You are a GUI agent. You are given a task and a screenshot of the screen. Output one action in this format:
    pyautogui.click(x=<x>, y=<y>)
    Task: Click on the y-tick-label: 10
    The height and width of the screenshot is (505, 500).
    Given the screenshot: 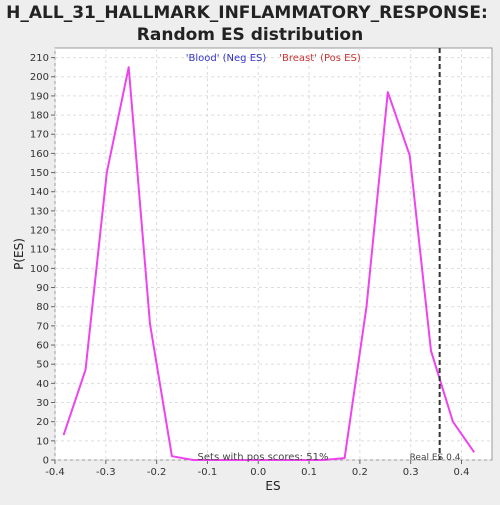 What is the action you would take?
    pyautogui.click(x=42, y=441)
    